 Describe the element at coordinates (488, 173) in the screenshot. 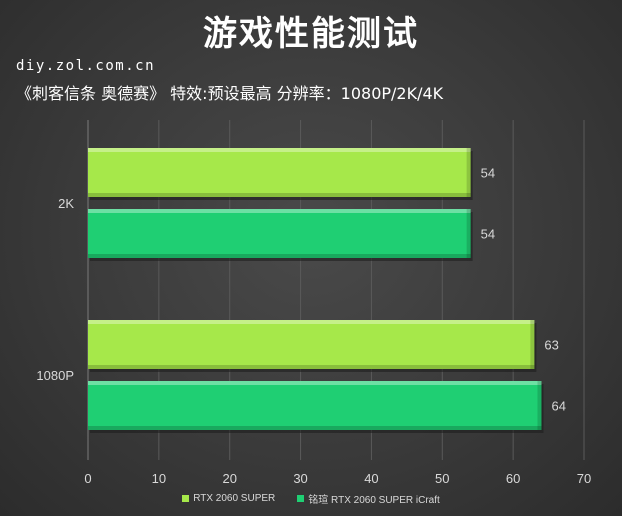

I see `data-label-2K-1: 54` at that location.